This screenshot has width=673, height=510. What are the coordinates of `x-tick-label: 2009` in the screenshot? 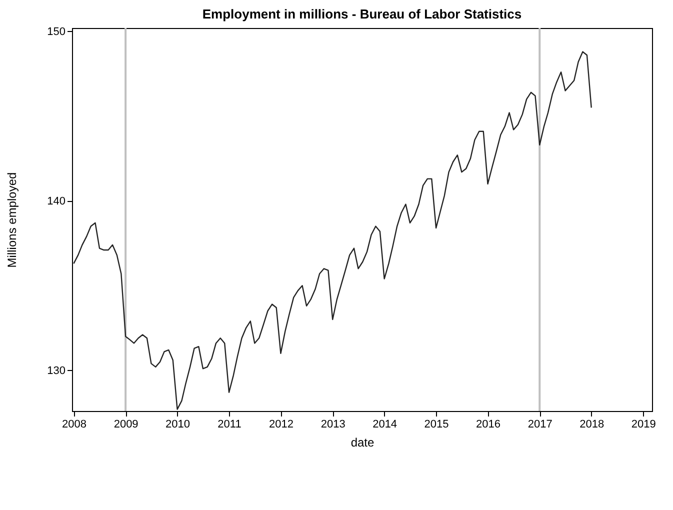 It's located at (126, 424).